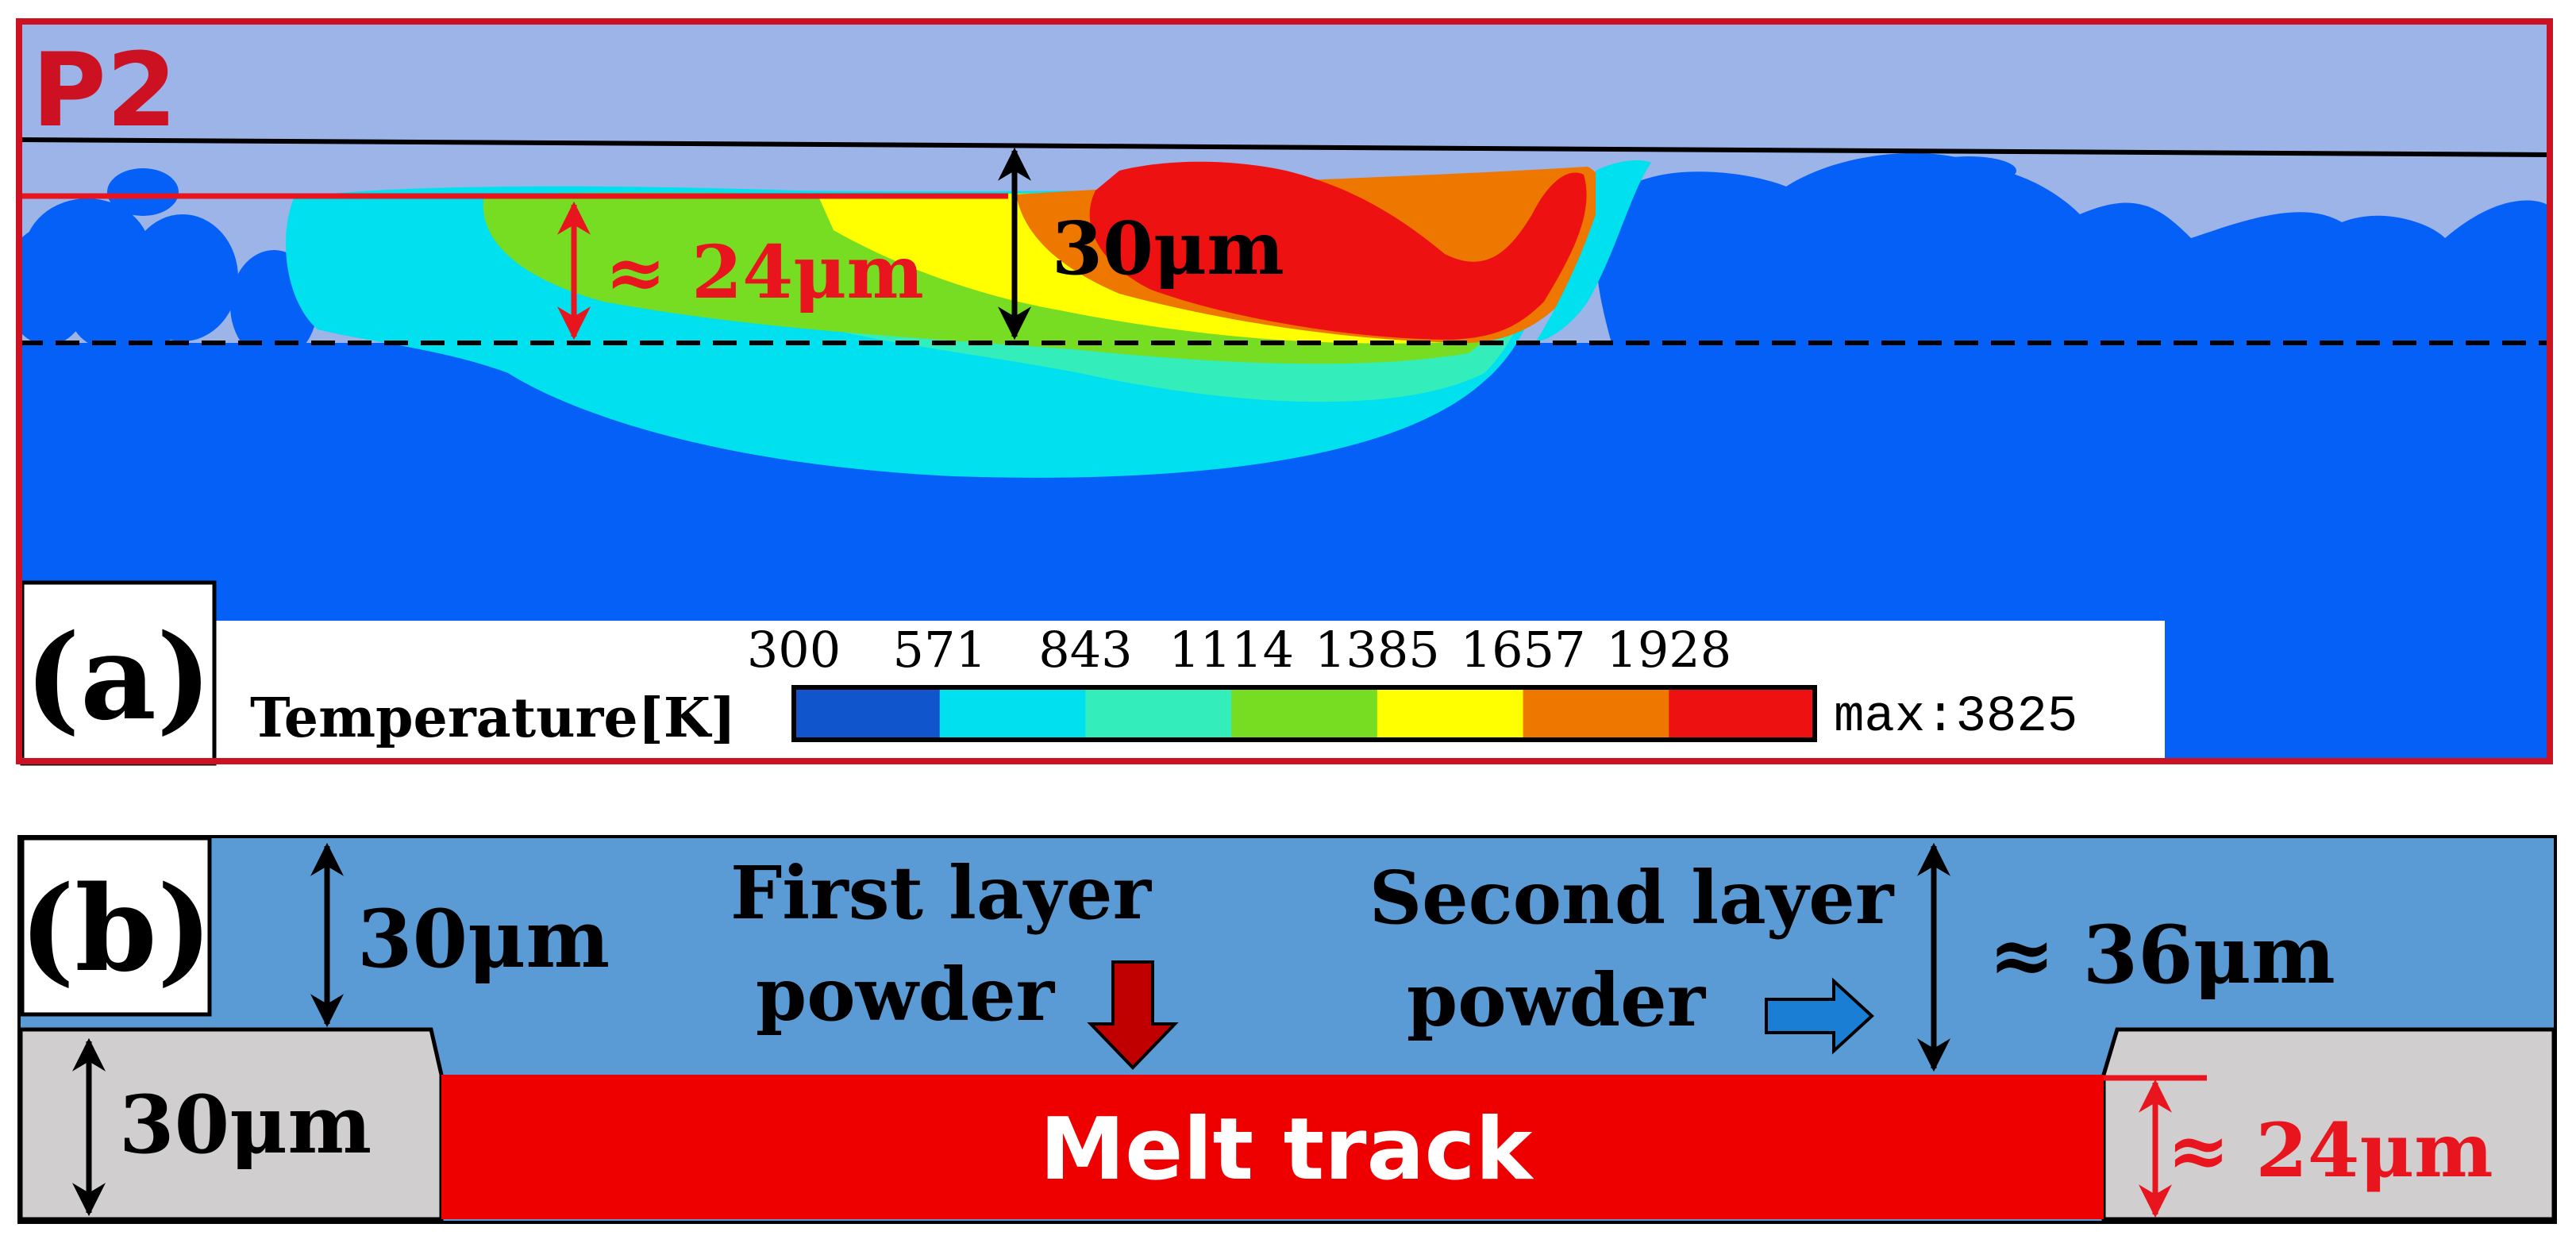 Image resolution: width=2576 pixels, height=1243 pixels. What do you see at coordinates (1133, 1015) in the screenshot?
I see `first-layer-down-arrow` at bounding box center [1133, 1015].